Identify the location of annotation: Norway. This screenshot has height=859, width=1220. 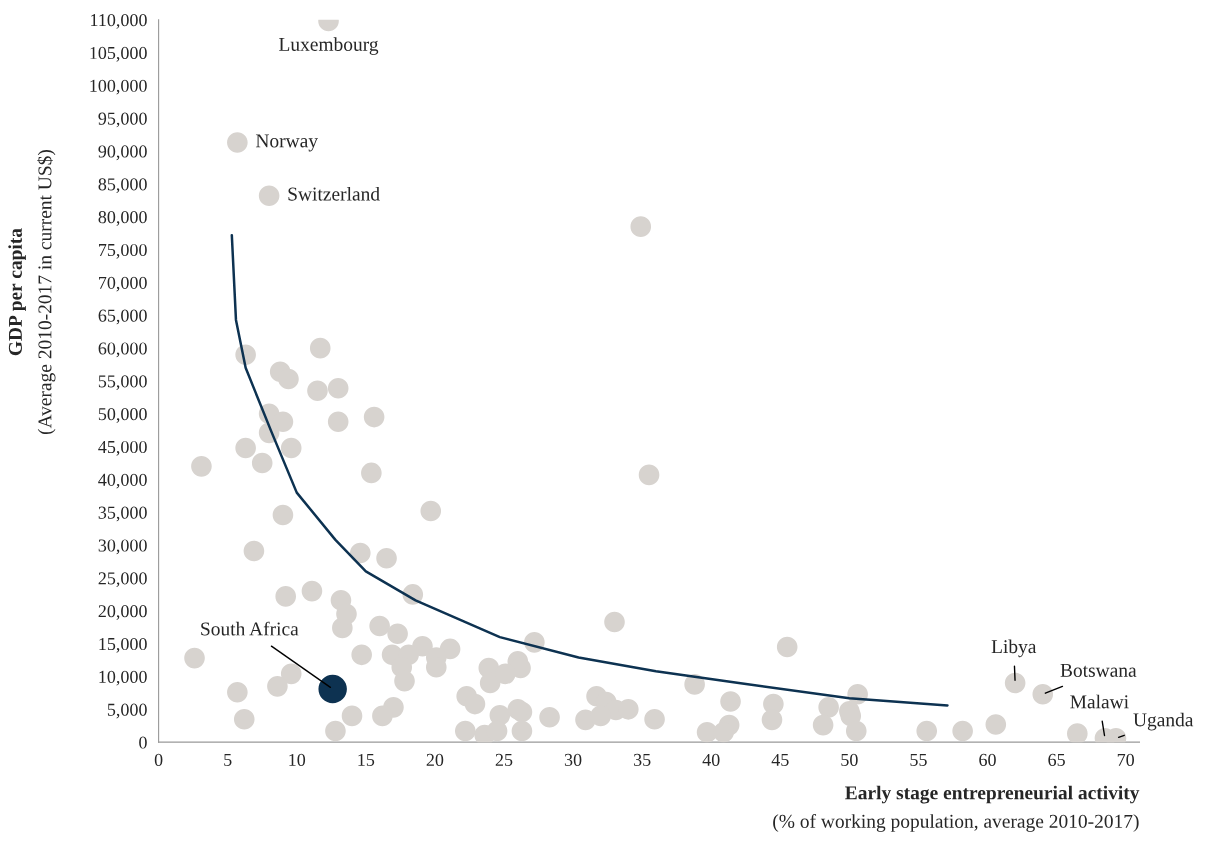
(286, 143).